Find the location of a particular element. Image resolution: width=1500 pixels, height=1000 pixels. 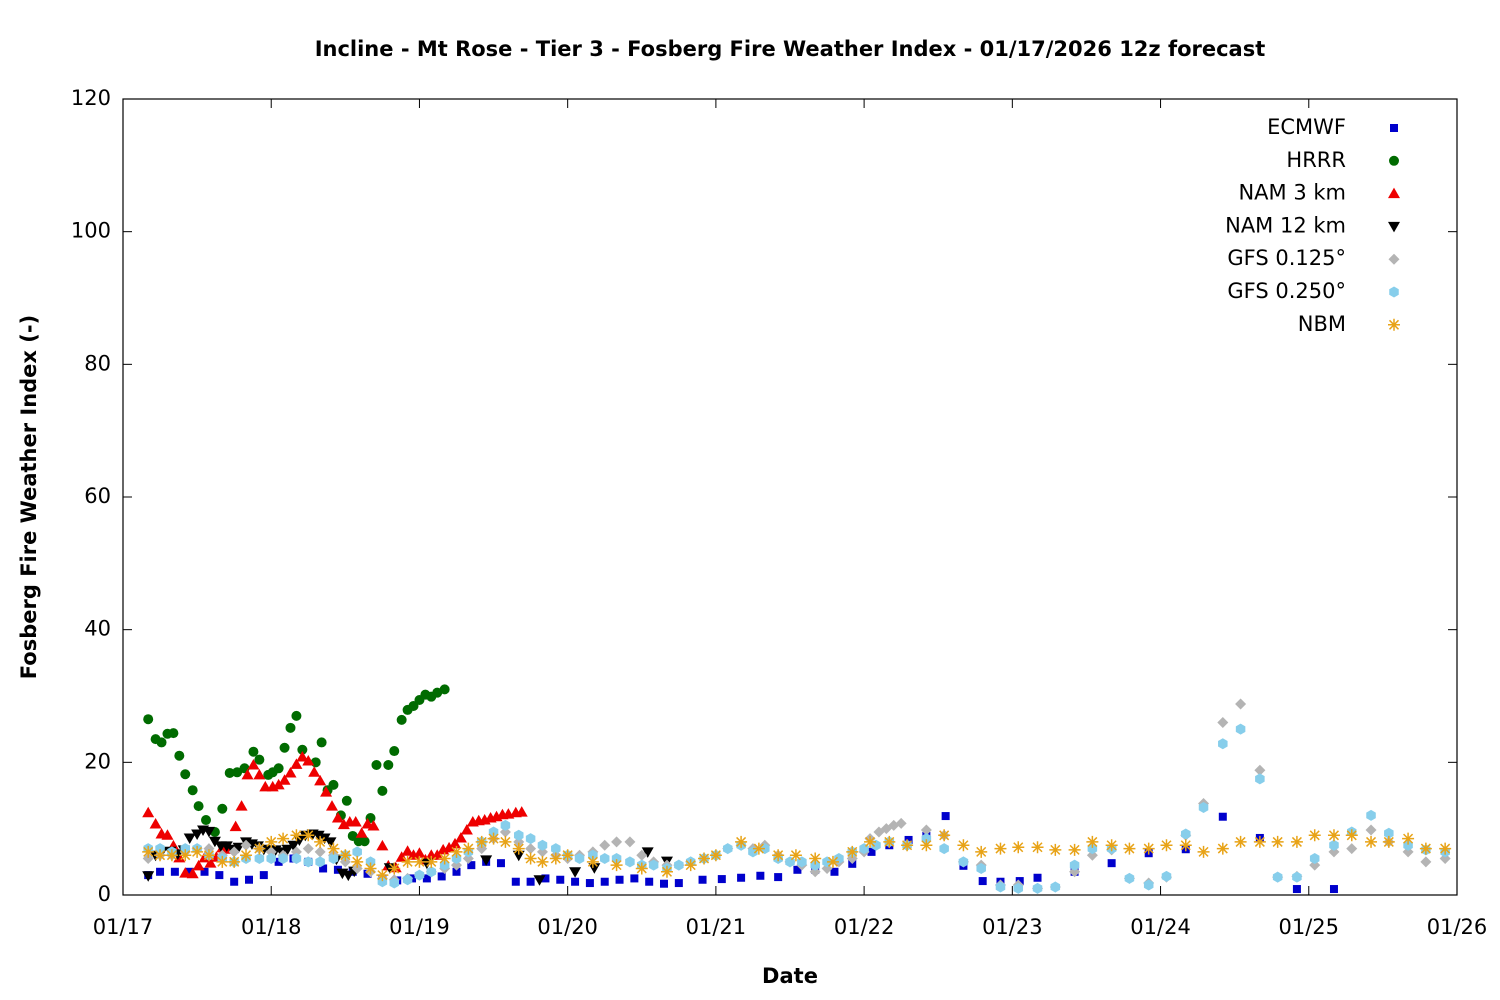

x-tick-label: 01/21 is located at coordinates (716, 927).